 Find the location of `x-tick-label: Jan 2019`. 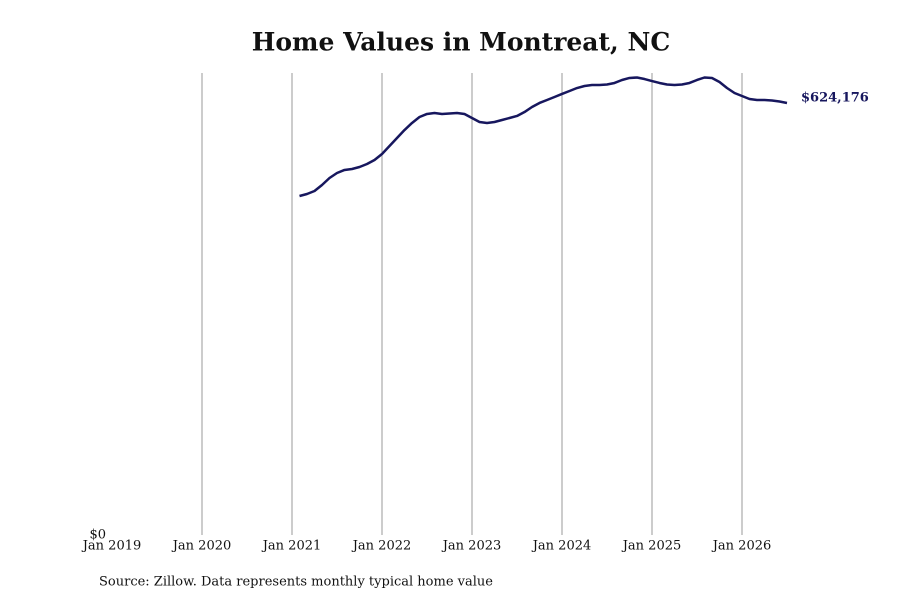

x-tick-label: Jan 2019 is located at coordinates (111, 546).